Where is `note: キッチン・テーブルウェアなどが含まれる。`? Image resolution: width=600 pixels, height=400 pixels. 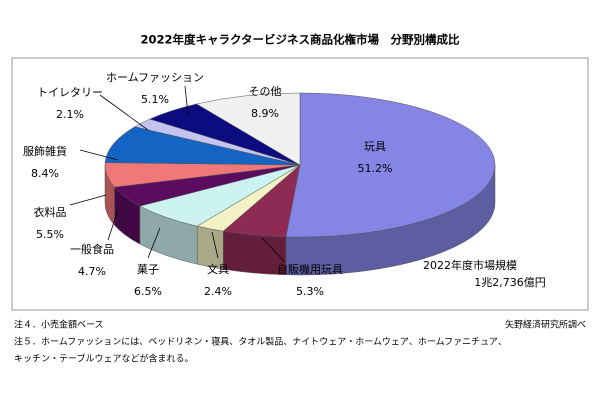
note: キッチン・テーブルウェアなどが含まれる。 is located at coordinates (103, 359).